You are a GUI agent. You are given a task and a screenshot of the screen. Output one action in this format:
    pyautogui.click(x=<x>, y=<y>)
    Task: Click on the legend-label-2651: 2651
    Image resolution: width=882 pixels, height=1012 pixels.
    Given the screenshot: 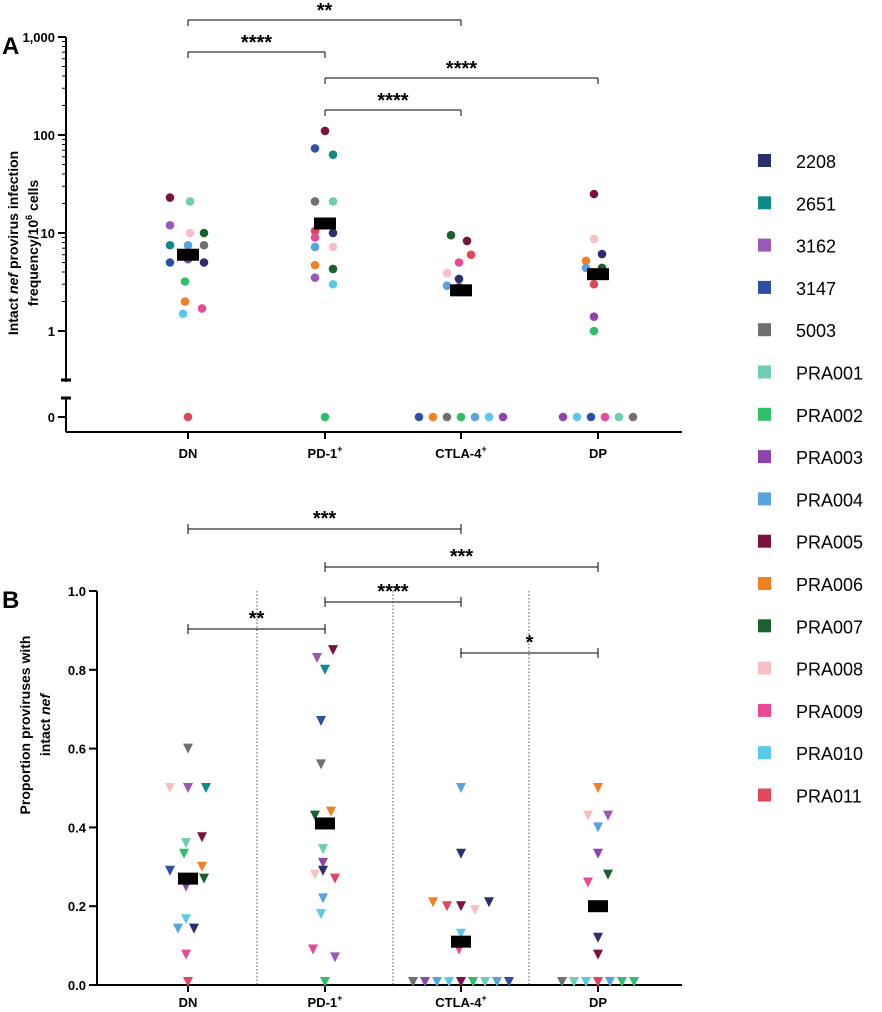 What is the action you would take?
    pyautogui.click(x=816, y=204)
    